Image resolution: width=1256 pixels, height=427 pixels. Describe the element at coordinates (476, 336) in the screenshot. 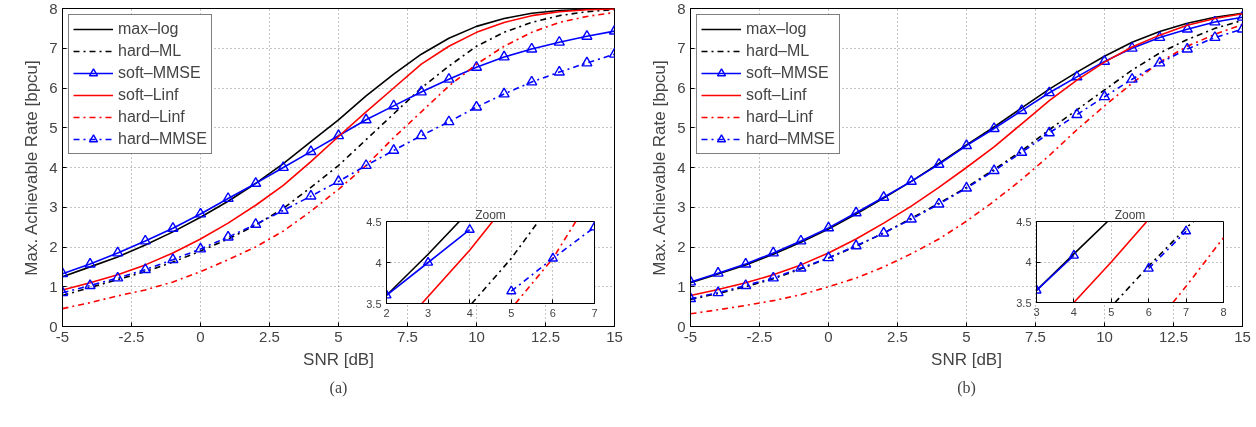

I see `x-tick-label: 10` at that location.